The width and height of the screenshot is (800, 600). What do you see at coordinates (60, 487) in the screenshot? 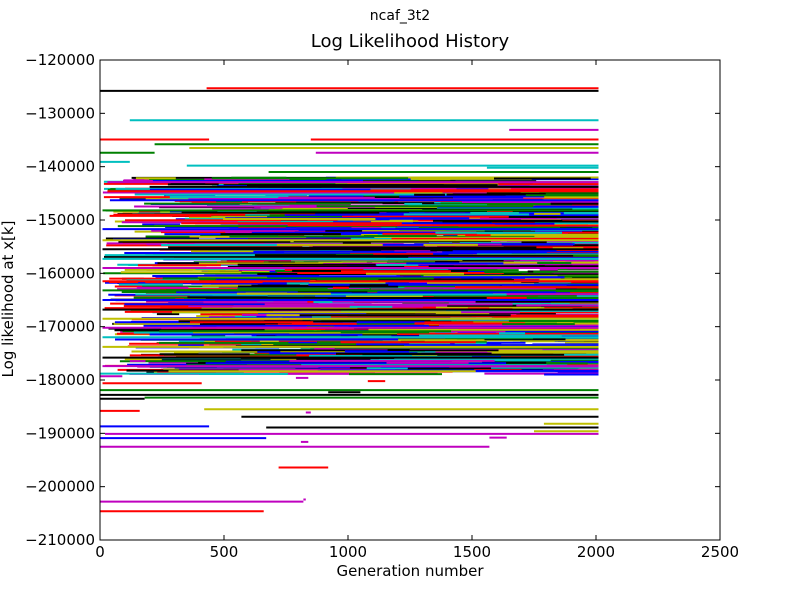
I see `y-tick-label: −200000` at bounding box center [60, 487].